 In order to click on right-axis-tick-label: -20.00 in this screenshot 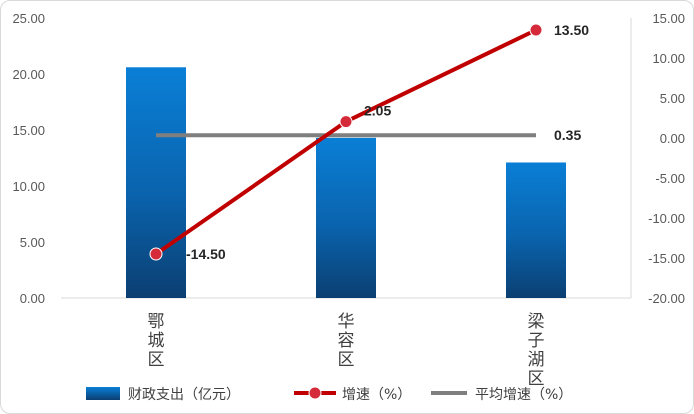, I will do `click(666, 298)`.